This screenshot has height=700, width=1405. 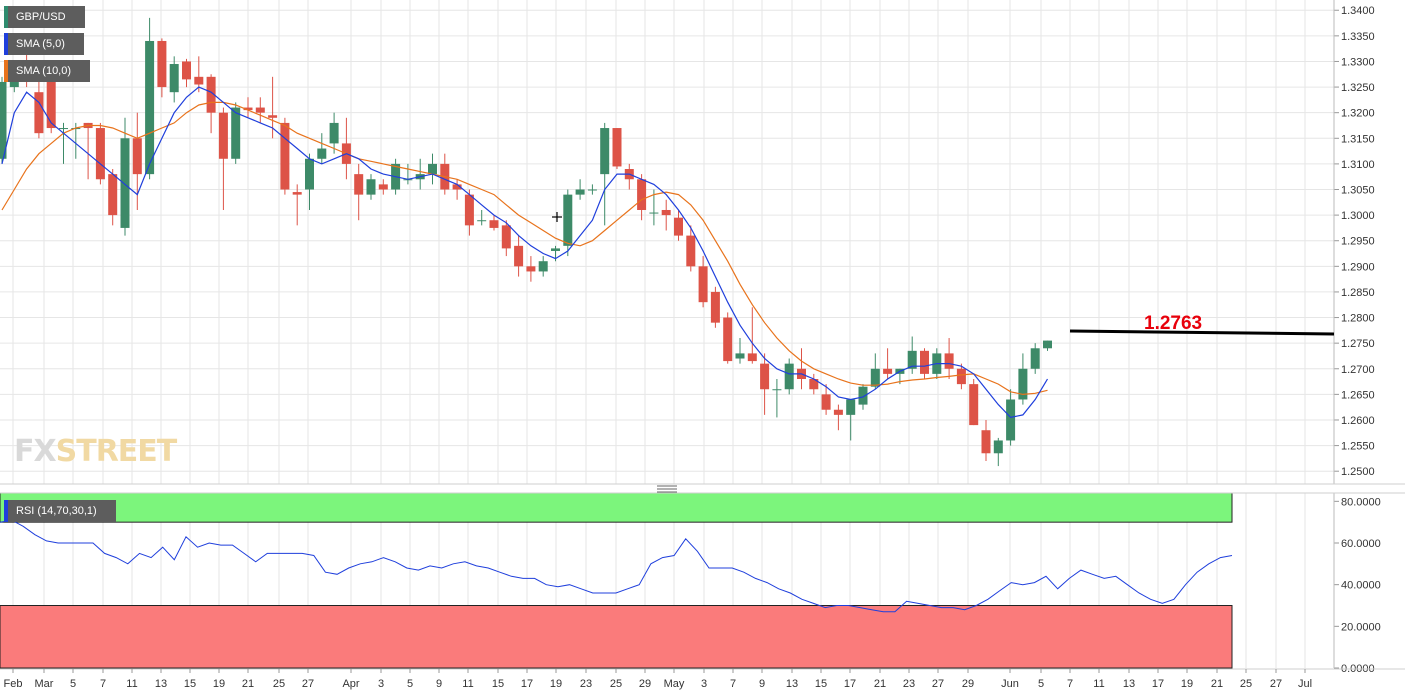 I want to click on rsi-tick-label: 80.0000, so click(x=1361, y=502).